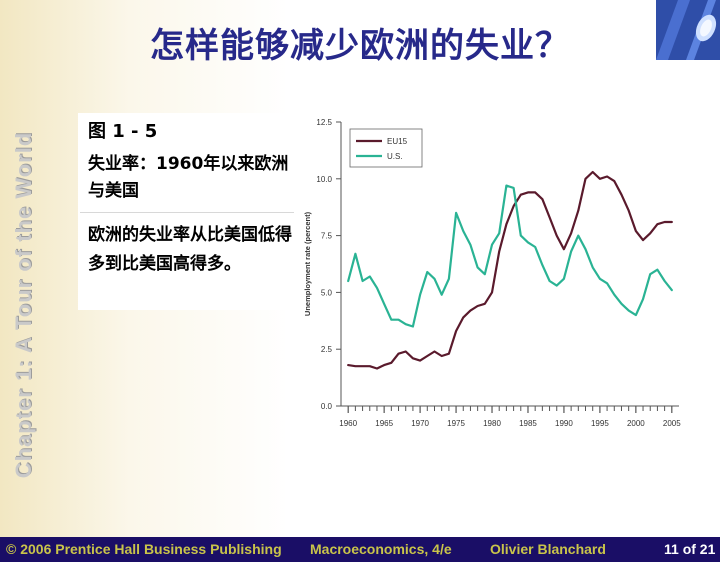 The width and height of the screenshot is (720, 562). What do you see at coordinates (327, 236) in the screenshot?
I see `y-tick-label: 7.5` at bounding box center [327, 236].